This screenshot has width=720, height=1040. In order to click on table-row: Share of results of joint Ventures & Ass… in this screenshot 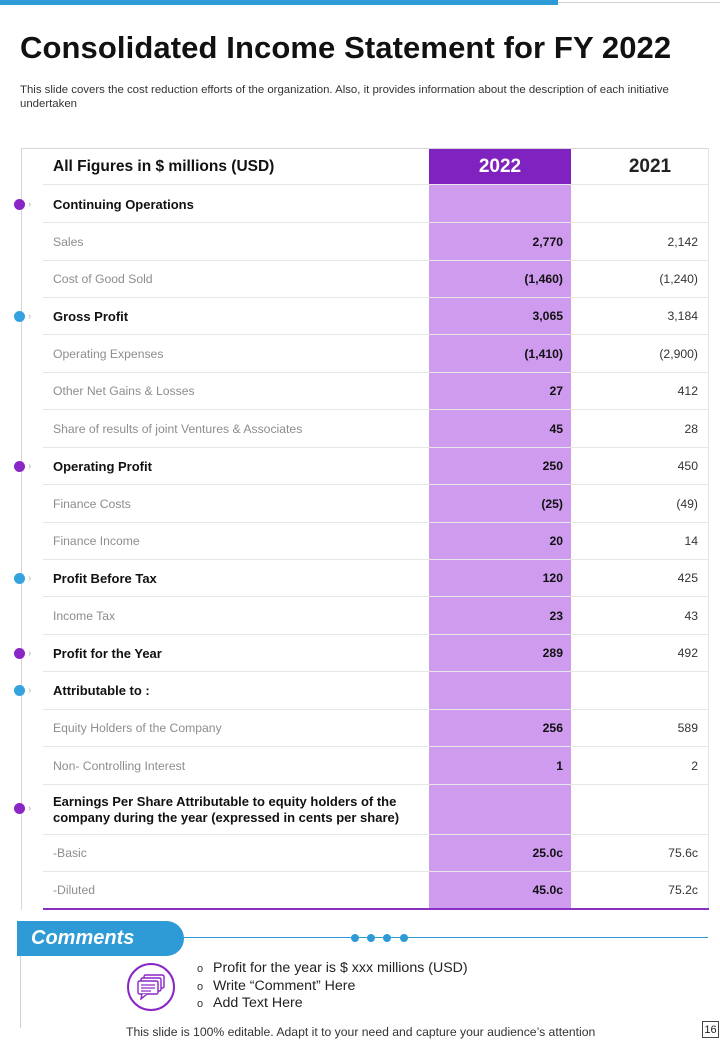, I will do `click(376, 429)`.